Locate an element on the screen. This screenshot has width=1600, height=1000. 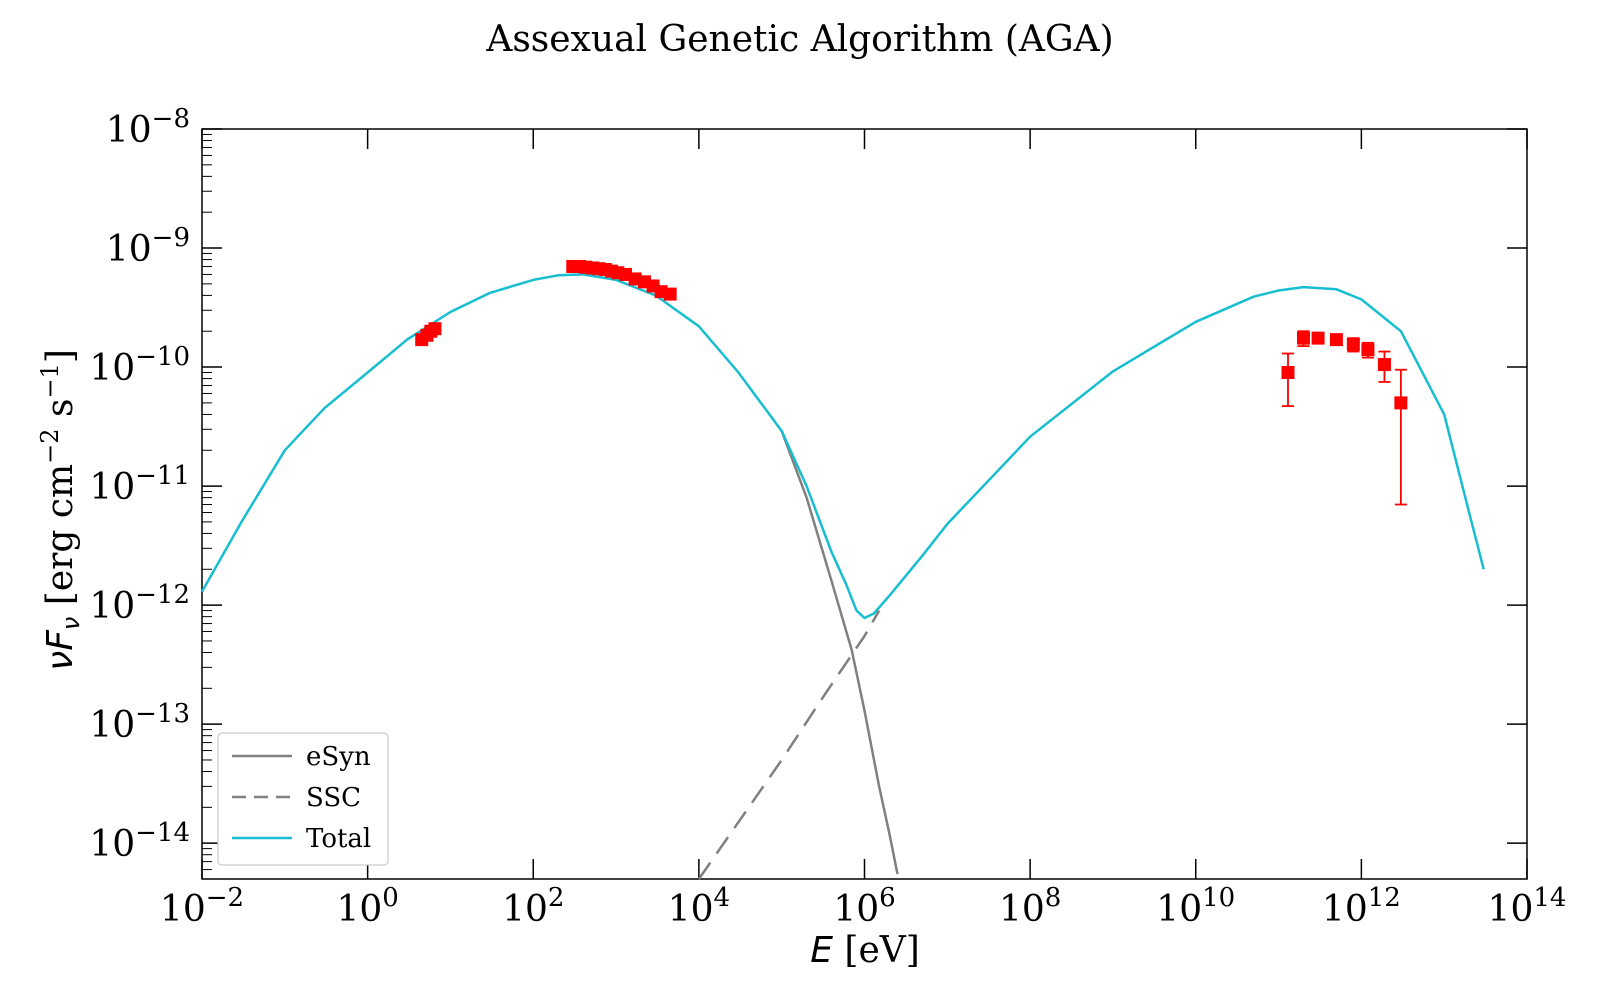
y-tick-label: 10⁻¹⁰ is located at coordinates (139, 365).